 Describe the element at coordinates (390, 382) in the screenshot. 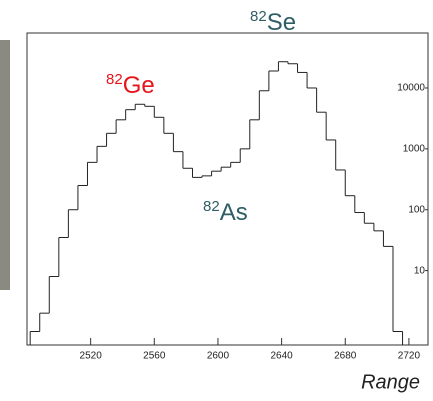

I see `x-axis-label: Range` at that location.